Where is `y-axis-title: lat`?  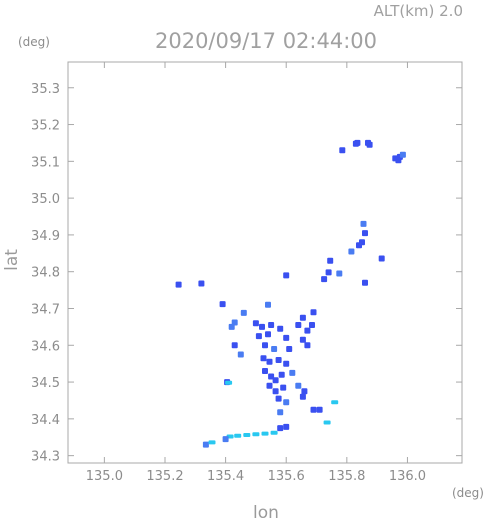 y-axis-title: lat is located at coordinates (12, 260).